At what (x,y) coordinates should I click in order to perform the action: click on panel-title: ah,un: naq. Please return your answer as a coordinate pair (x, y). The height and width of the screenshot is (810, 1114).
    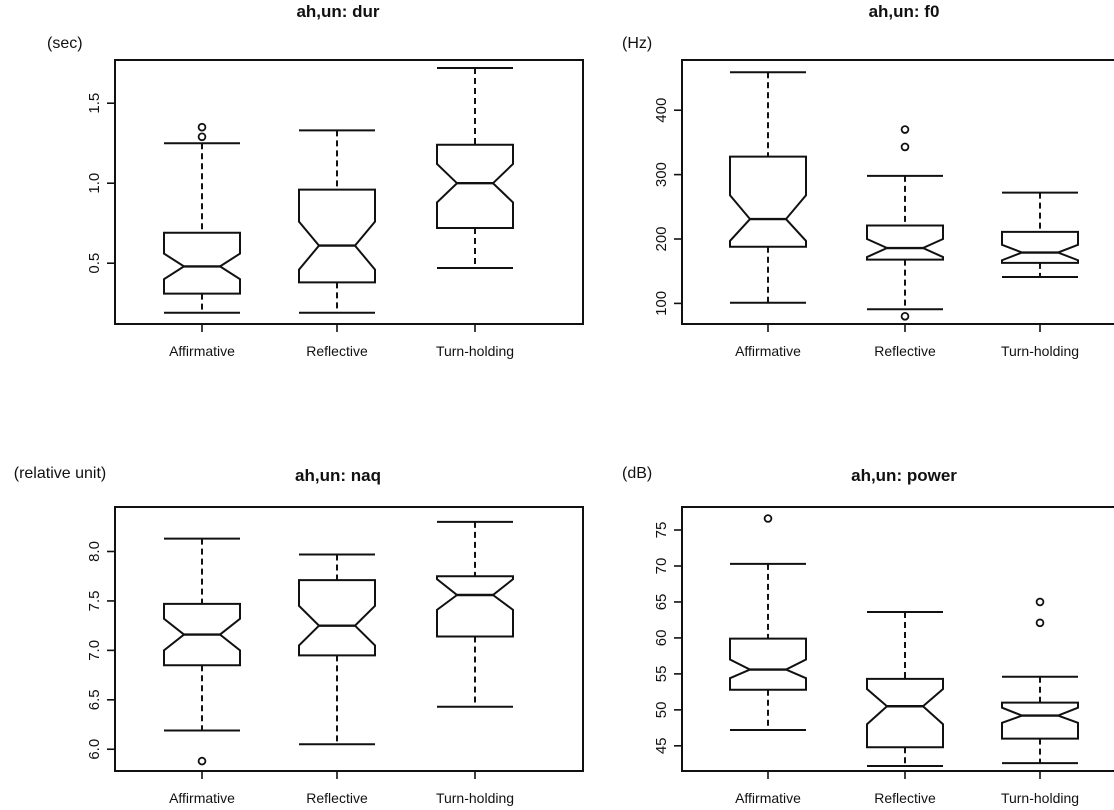
    Looking at the image, I should click on (338, 475).